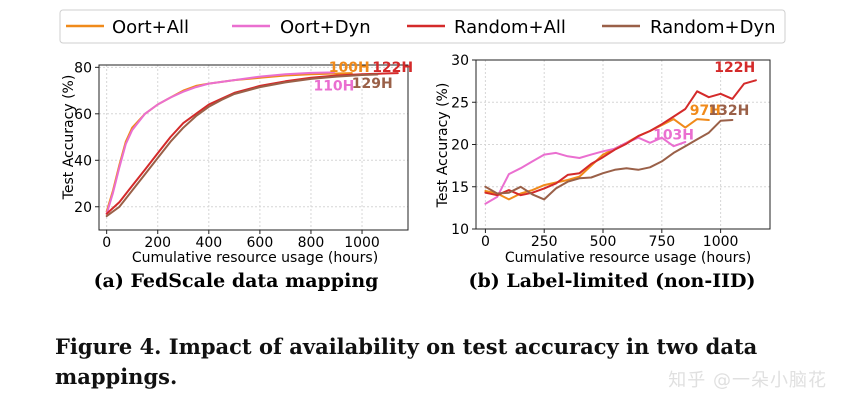 The height and width of the screenshot is (413, 845). I want to click on legend-label-oort-dyn: Oort+Dyn, so click(325, 27).